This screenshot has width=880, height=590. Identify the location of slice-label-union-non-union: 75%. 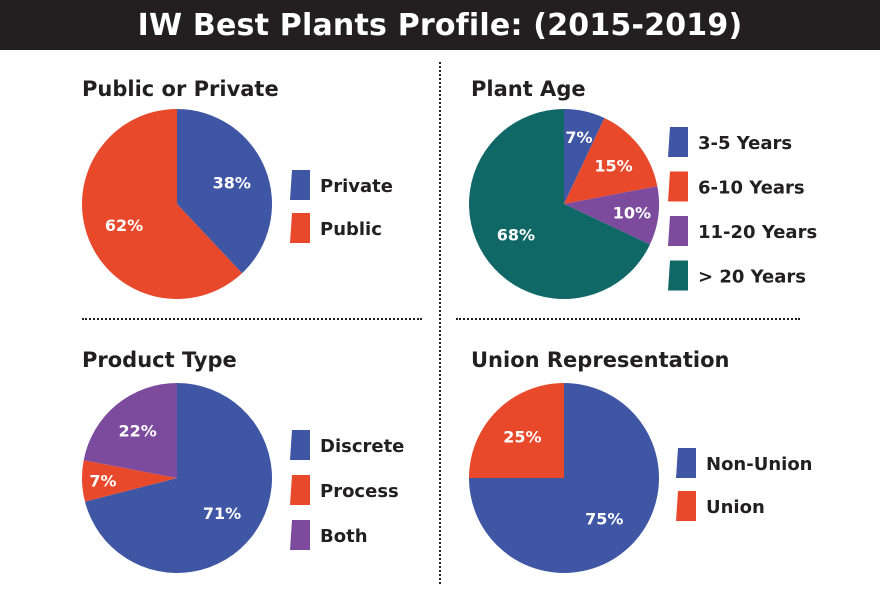
(604, 518).